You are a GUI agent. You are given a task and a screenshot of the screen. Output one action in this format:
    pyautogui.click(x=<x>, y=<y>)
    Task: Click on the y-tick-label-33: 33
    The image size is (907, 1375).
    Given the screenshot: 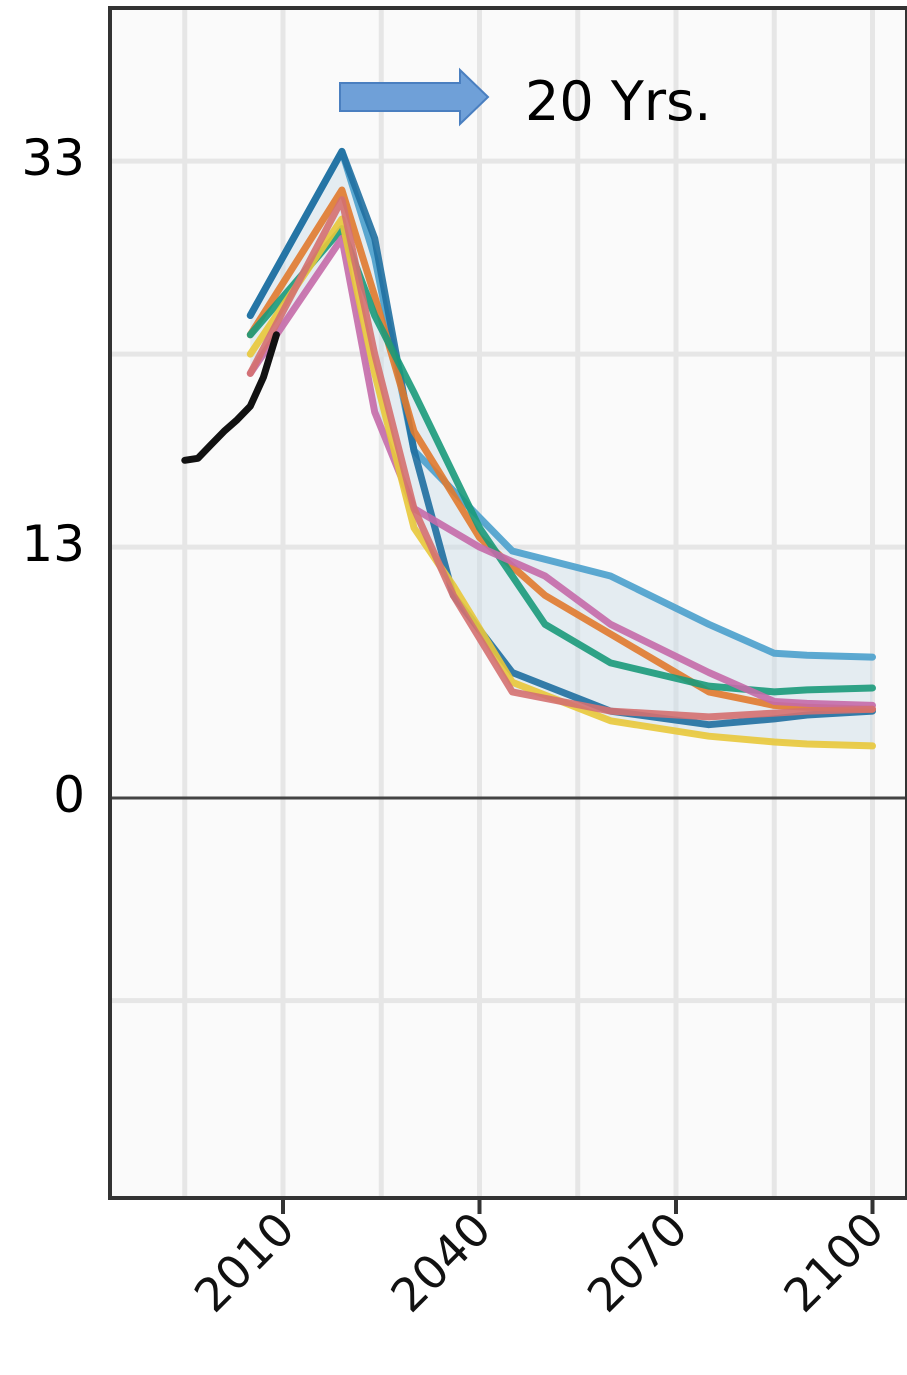 What is the action you would take?
    pyautogui.click(x=53, y=158)
    